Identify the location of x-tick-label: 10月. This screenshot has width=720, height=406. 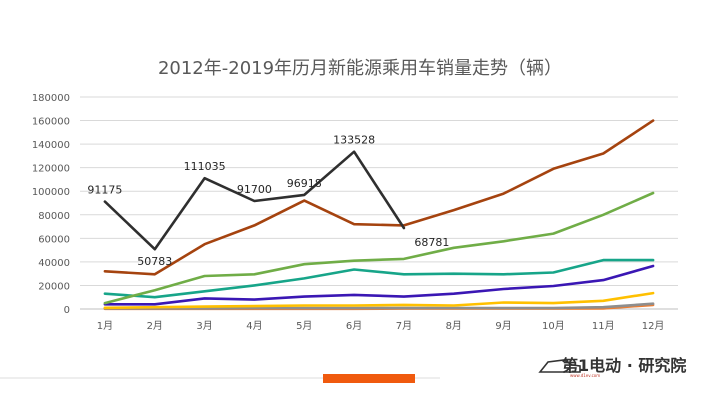
(553, 326).